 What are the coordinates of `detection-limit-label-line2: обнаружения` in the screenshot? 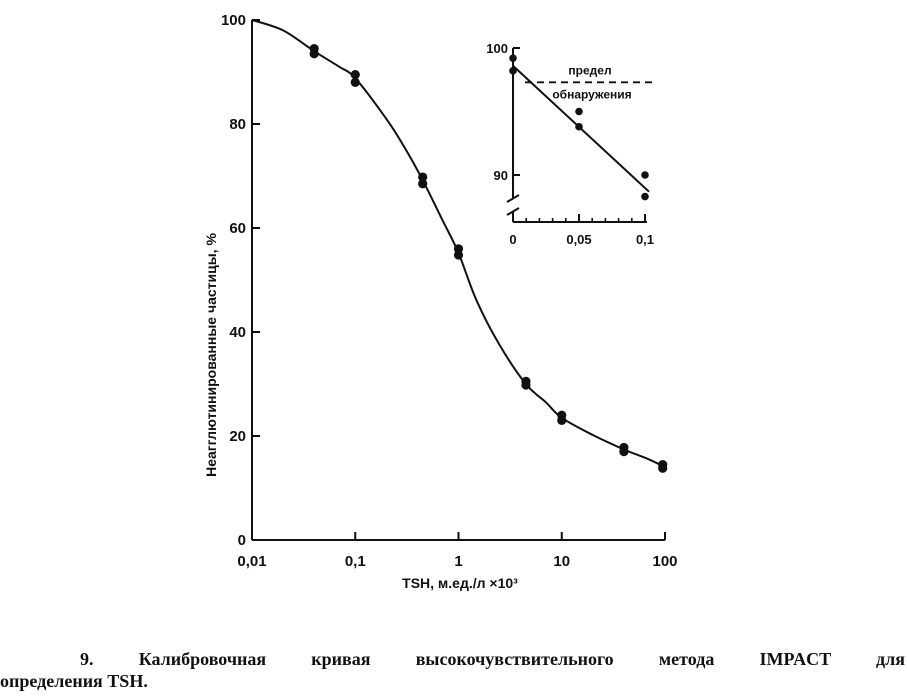 It's located at (591, 94).